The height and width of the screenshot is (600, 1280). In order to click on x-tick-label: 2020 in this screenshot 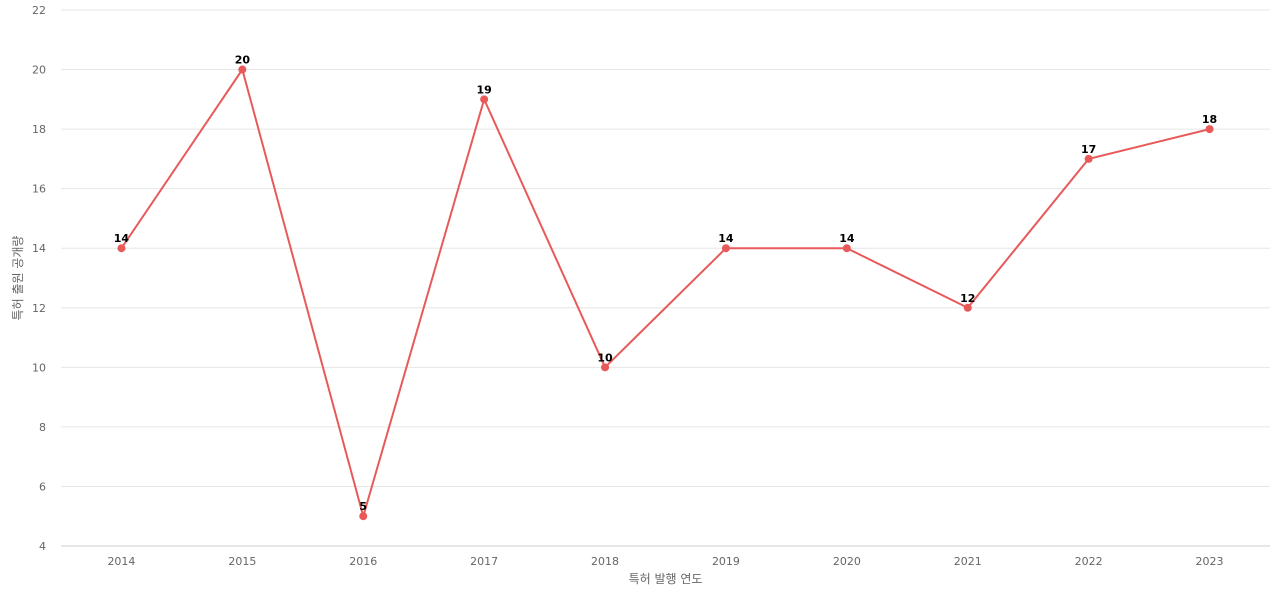, I will do `click(847, 561)`.